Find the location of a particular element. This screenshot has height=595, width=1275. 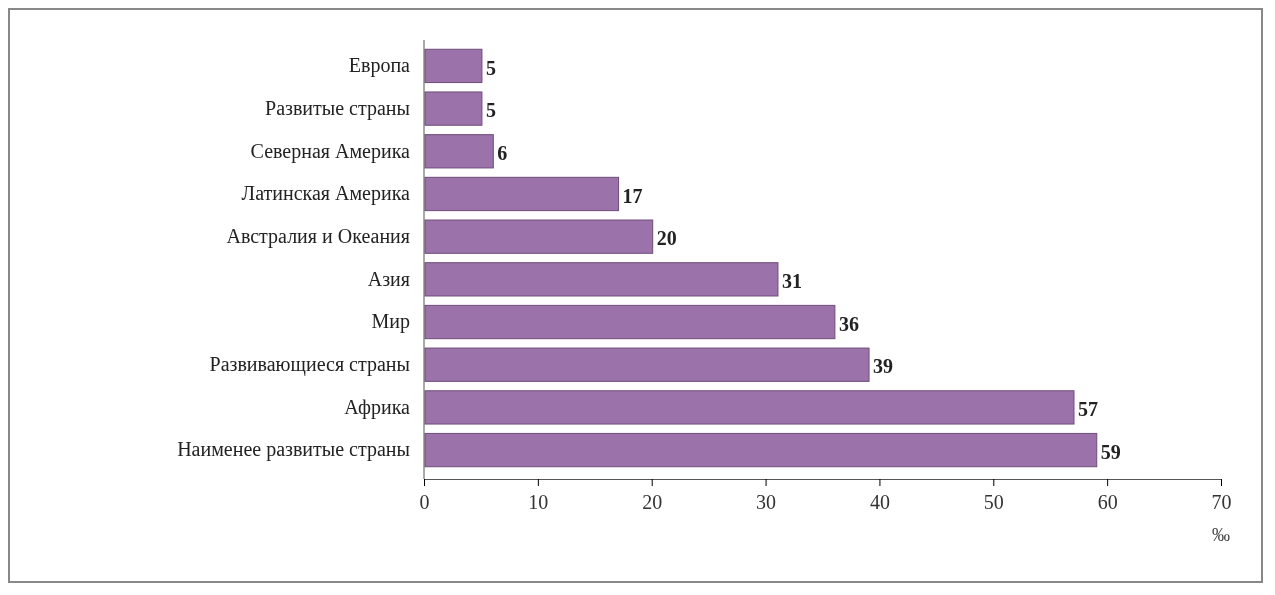

y-tick-label: Африка is located at coordinates (377, 407).